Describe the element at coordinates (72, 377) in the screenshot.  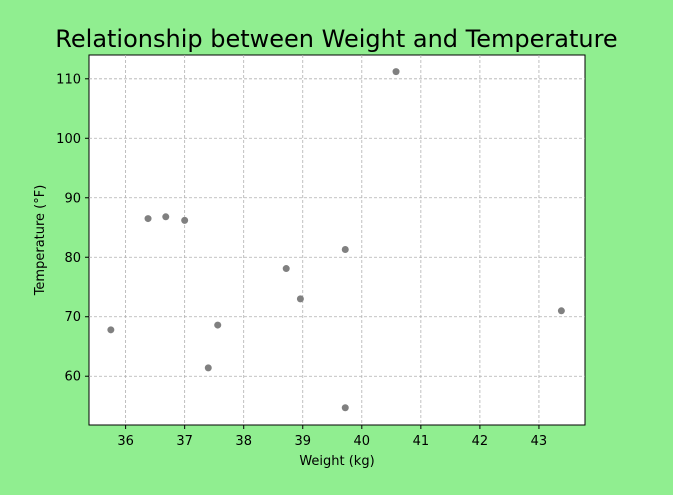
I see `y-tick-label: 60` at that location.